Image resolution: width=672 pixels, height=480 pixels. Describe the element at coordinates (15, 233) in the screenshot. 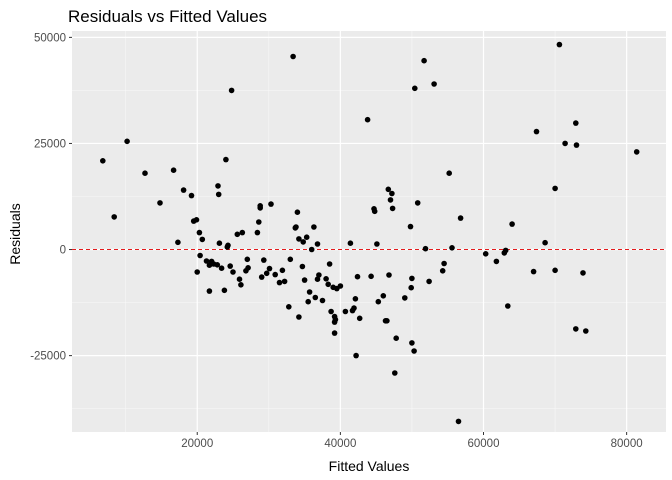

I see `y-axis-title: Residuals` at that location.